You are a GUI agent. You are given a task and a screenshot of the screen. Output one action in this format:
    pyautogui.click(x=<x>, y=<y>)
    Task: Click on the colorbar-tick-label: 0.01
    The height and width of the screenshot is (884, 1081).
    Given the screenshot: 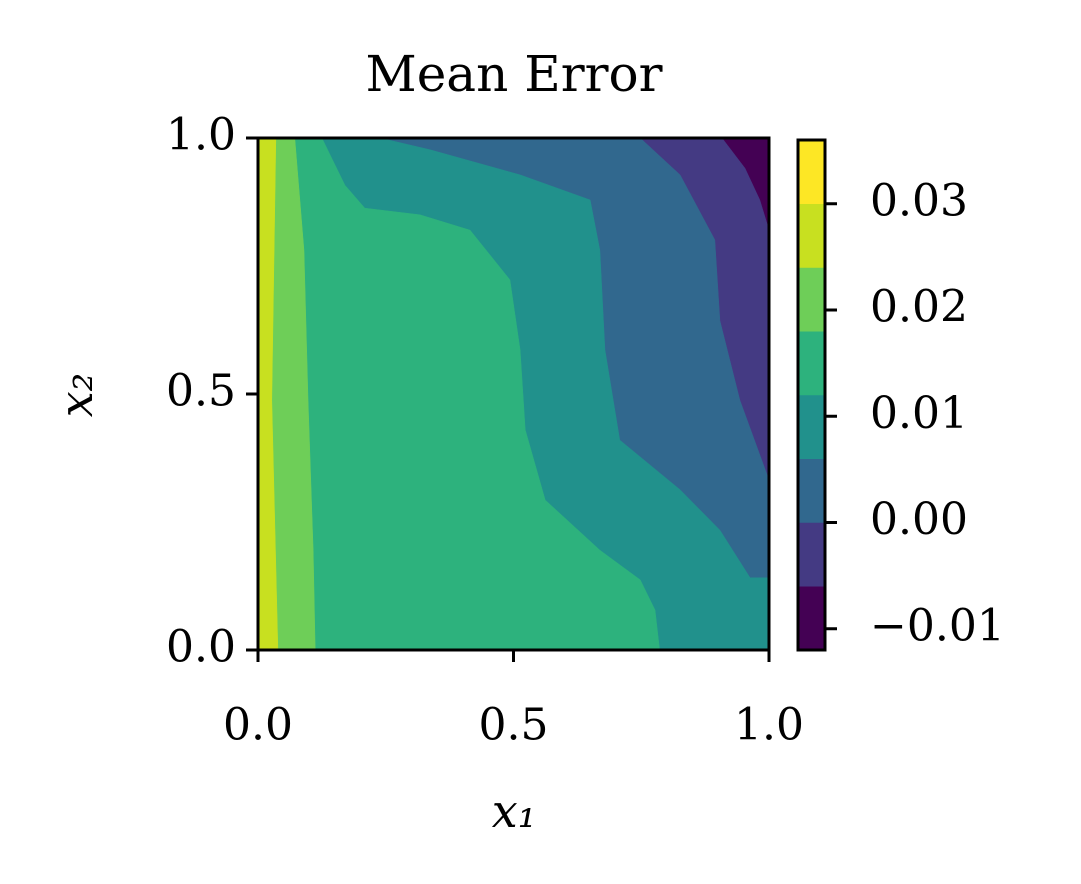 What is the action you would take?
    pyautogui.click(x=919, y=413)
    